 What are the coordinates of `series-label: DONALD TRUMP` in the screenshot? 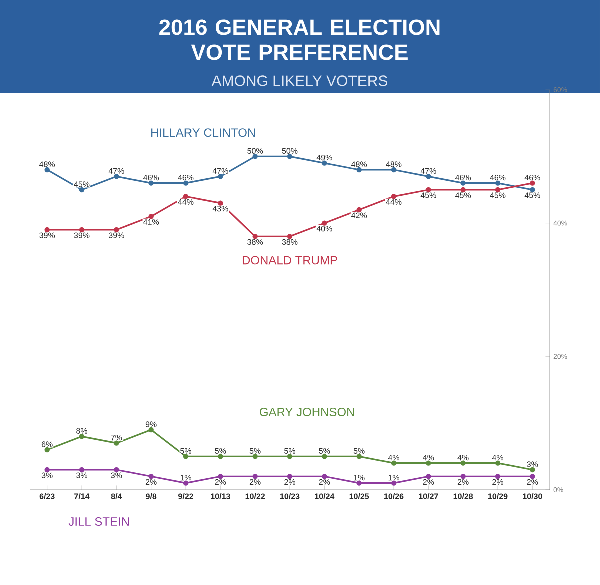 It's located at (290, 260).